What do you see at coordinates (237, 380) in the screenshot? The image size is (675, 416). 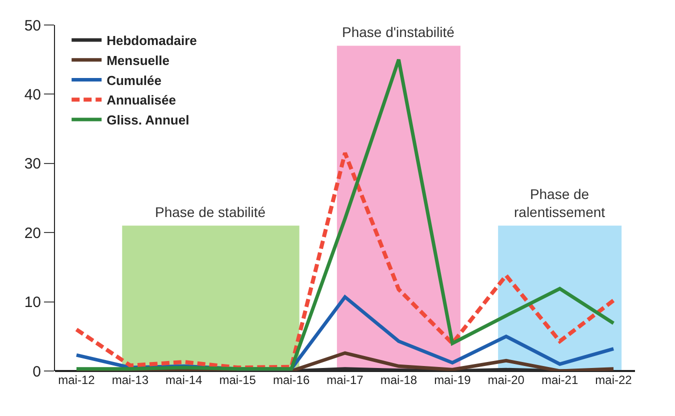 I see `x-tick-label: mai-15` at bounding box center [237, 380].